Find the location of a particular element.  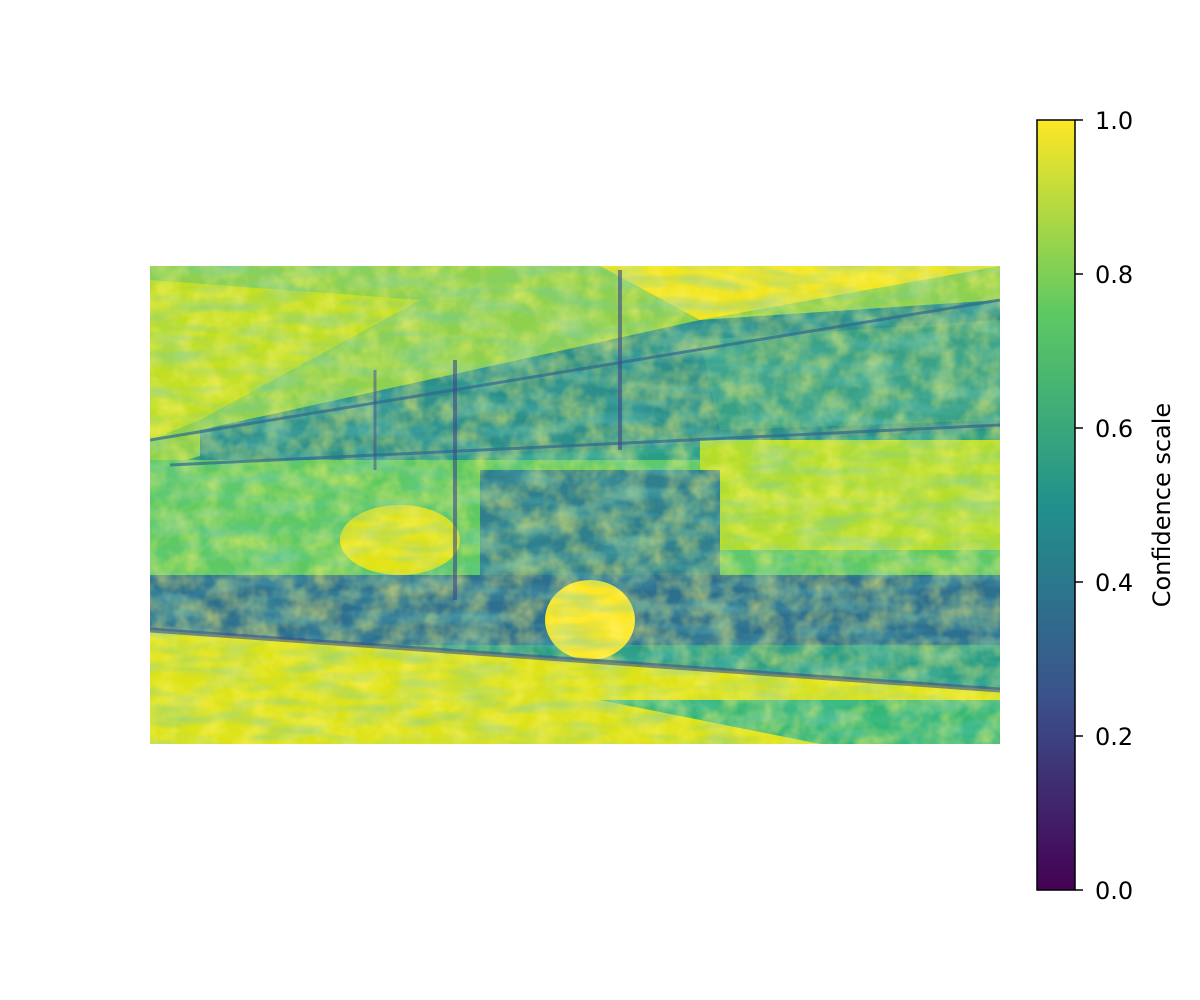

heatmap-edge-roofline is located at coordinates (575, 370).